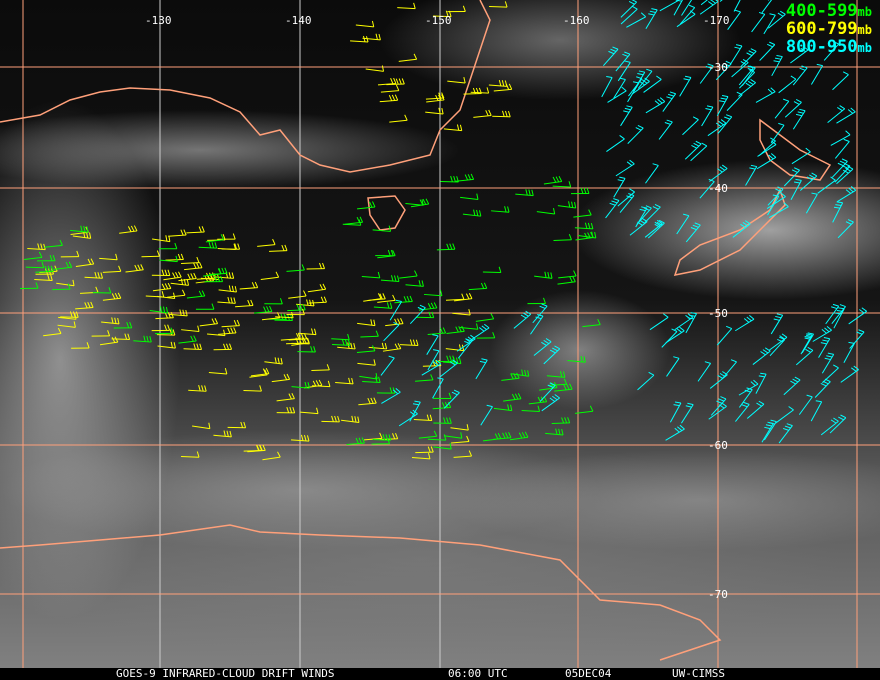  What do you see at coordinates (438, 20) in the screenshot?
I see `longitude-label: -150` at bounding box center [438, 20].